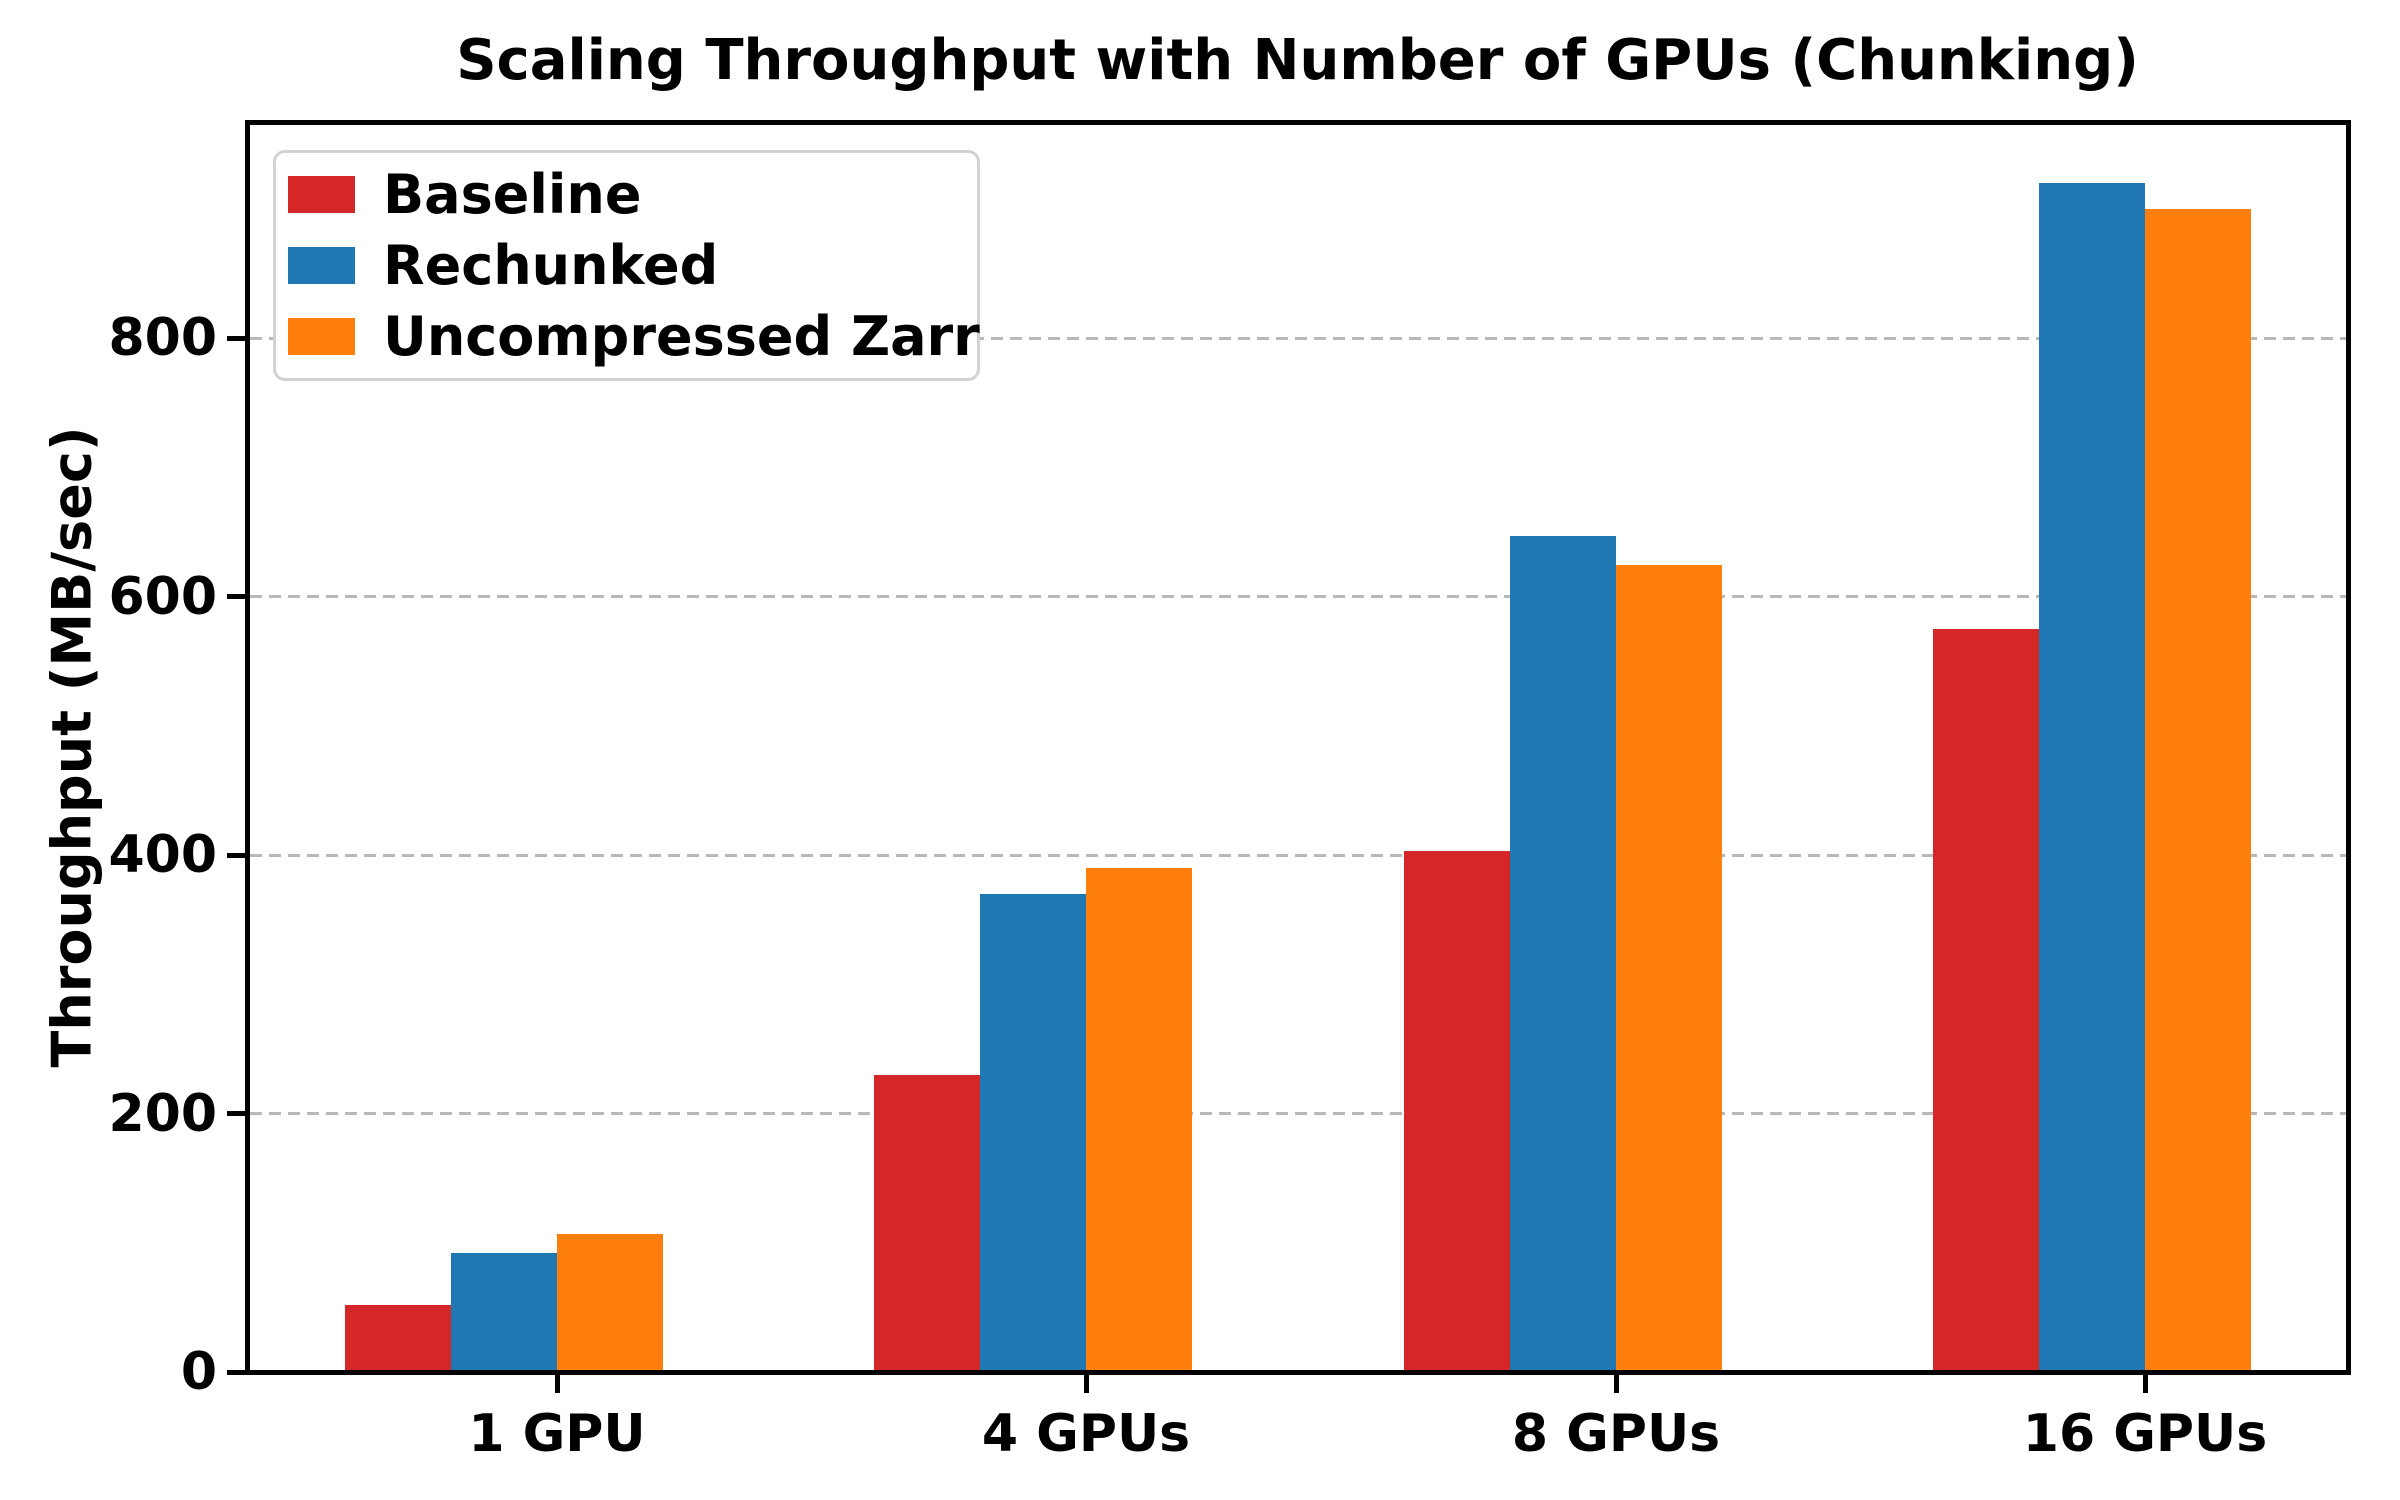  I want to click on y-tick-label-200: 200, so click(162, 1113).